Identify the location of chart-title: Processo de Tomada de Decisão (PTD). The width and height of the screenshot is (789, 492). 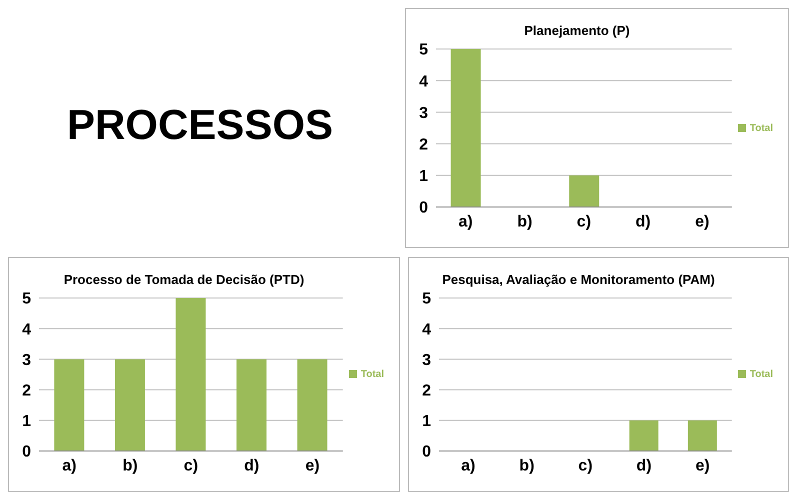
(184, 279).